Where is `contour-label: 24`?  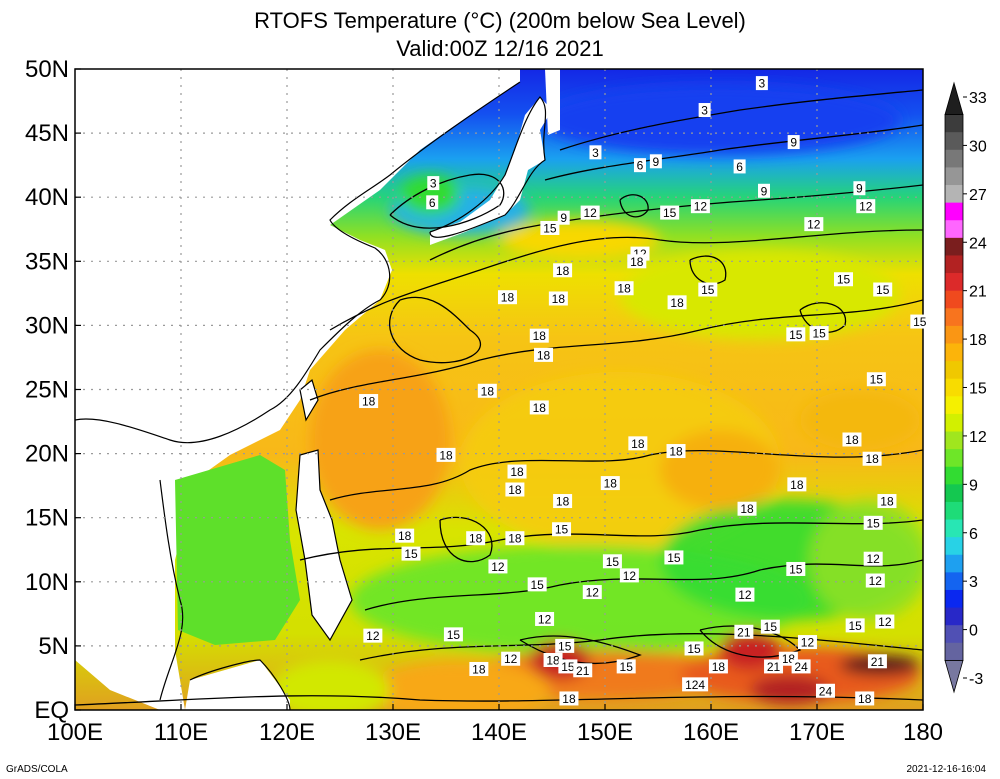 contour-label: 24 is located at coordinates (826, 691).